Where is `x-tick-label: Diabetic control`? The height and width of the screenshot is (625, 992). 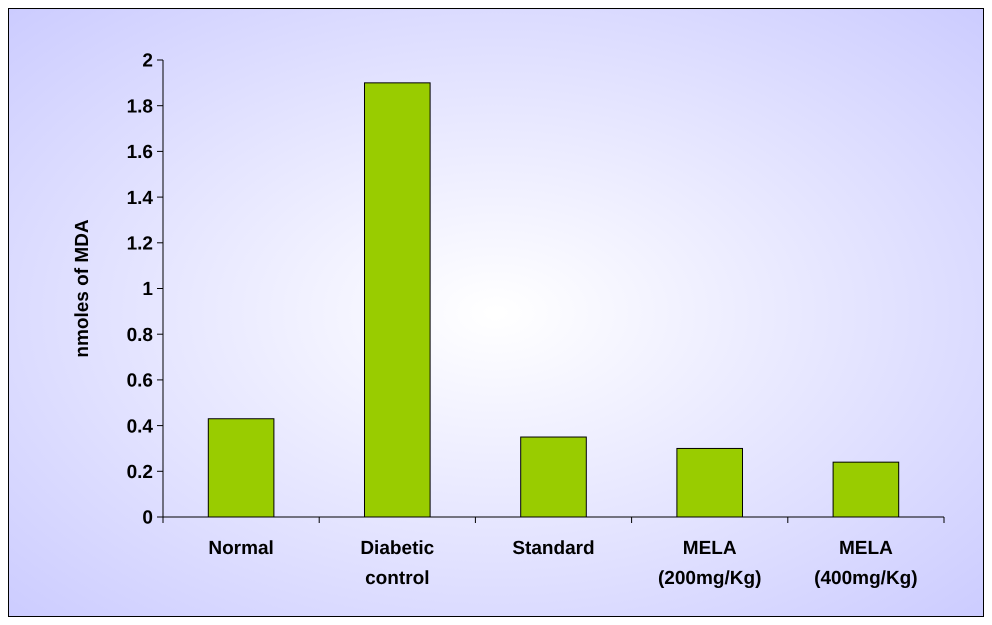
x-tick-label: Diabetic control is located at coordinates (397, 563).